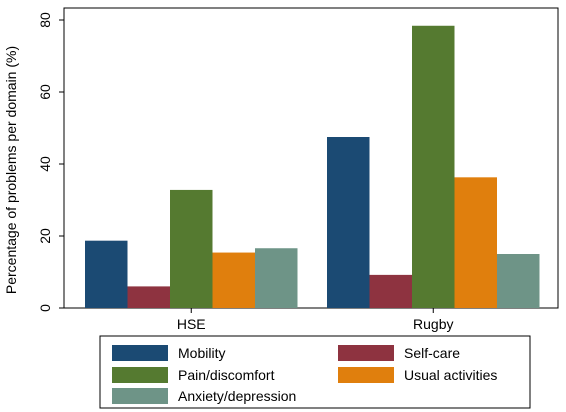 This screenshot has height=412, width=566. I want to click on bar-mobility-hse, so click(106, 274).